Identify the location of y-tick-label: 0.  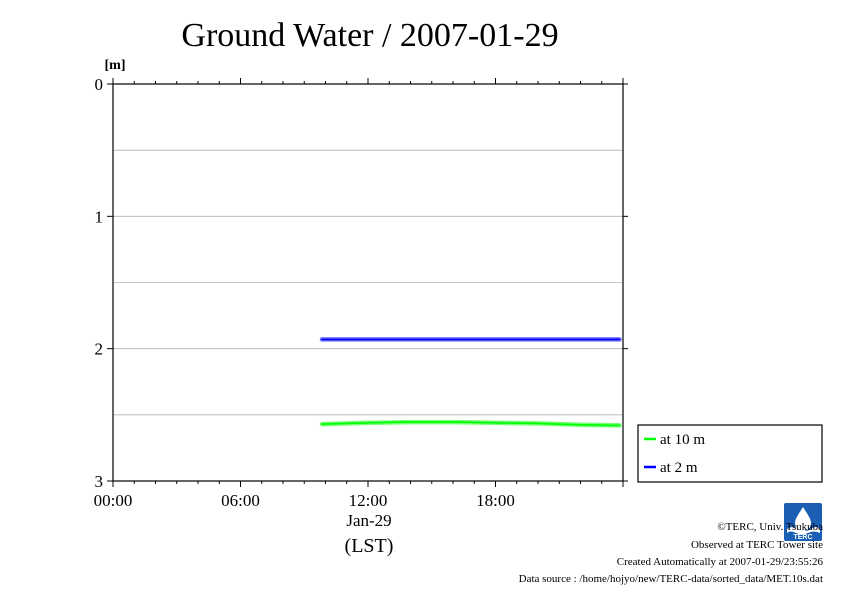
(99, 84).